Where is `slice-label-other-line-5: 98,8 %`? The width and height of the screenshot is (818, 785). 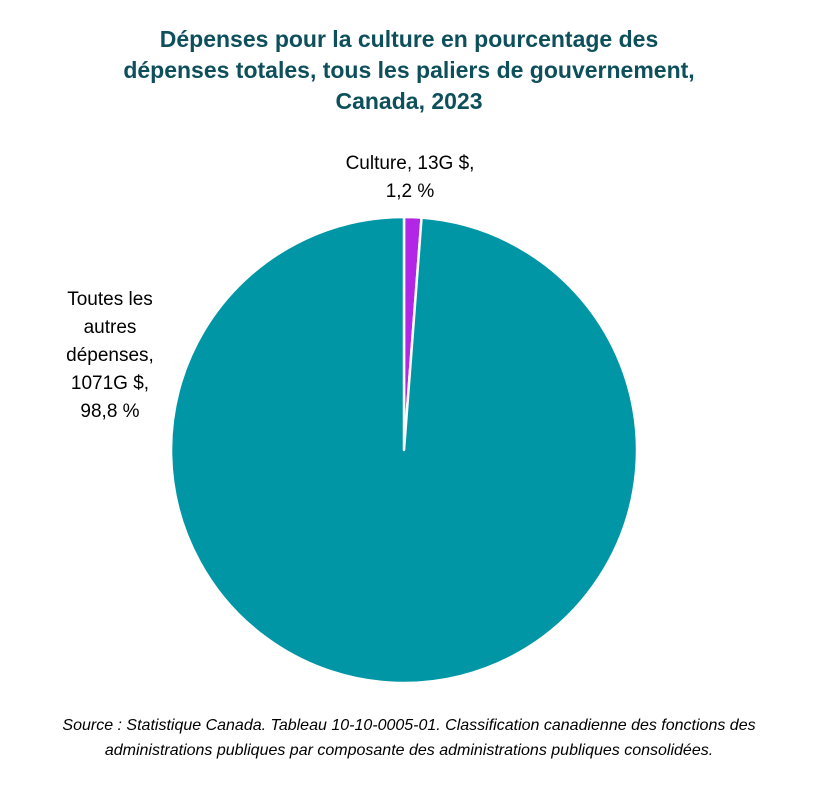
slice-label-other-line-5: 98,8 % is located at coordinates (110, 411).